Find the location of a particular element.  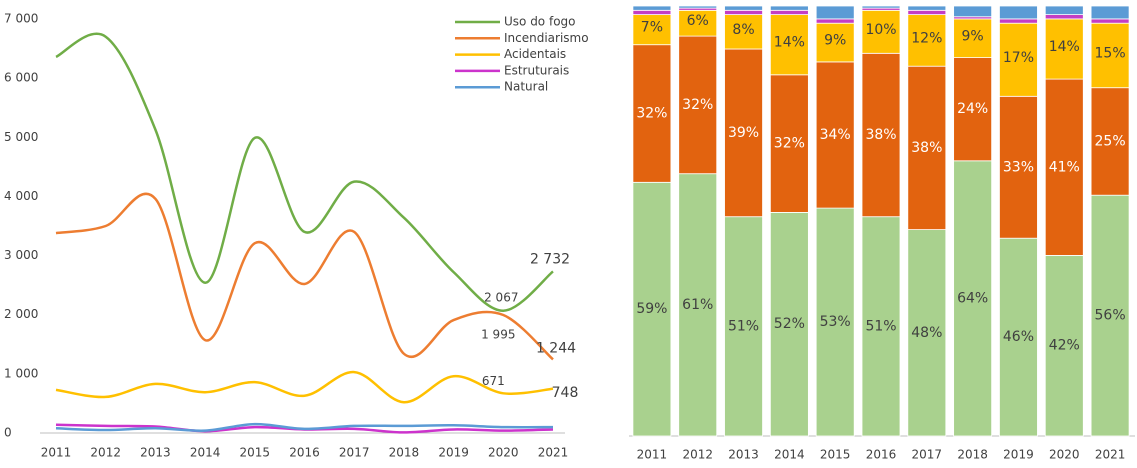

legend-label: Acidentais is located at coordinates (535, 54).